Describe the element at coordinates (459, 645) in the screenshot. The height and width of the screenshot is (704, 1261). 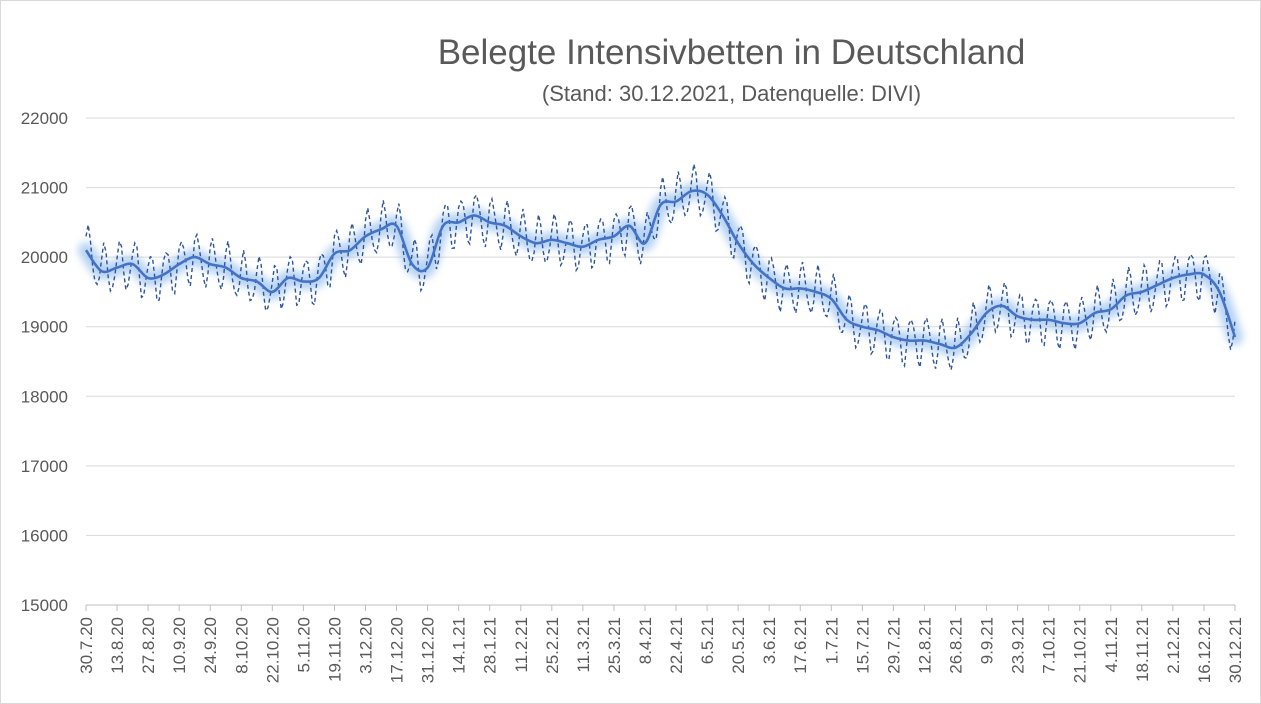
I see `x-tick-label: 14.1.21` at that location.